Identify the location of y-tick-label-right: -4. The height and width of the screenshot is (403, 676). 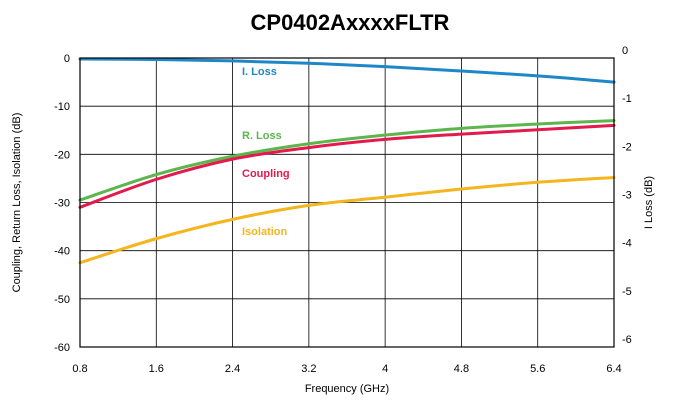
(627, 244).